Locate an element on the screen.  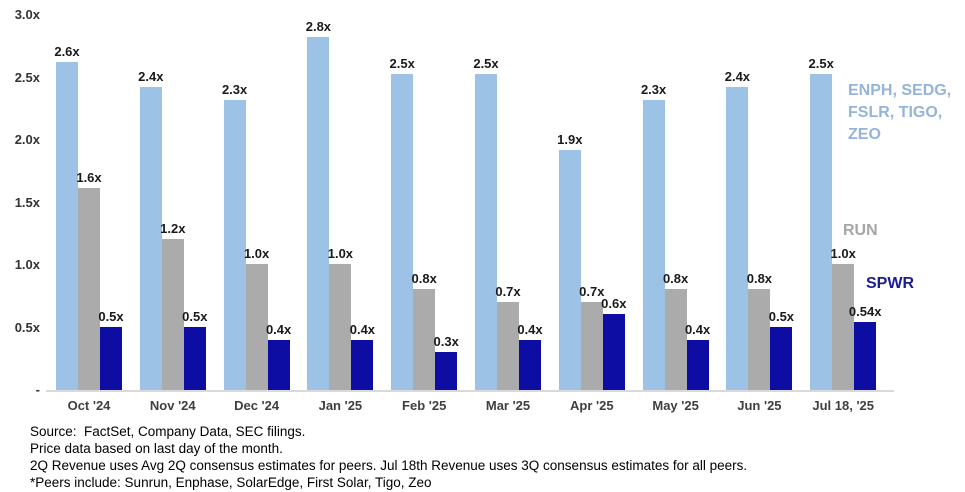
bar-value-label: 2.8x is located at coordinates (318, 26).